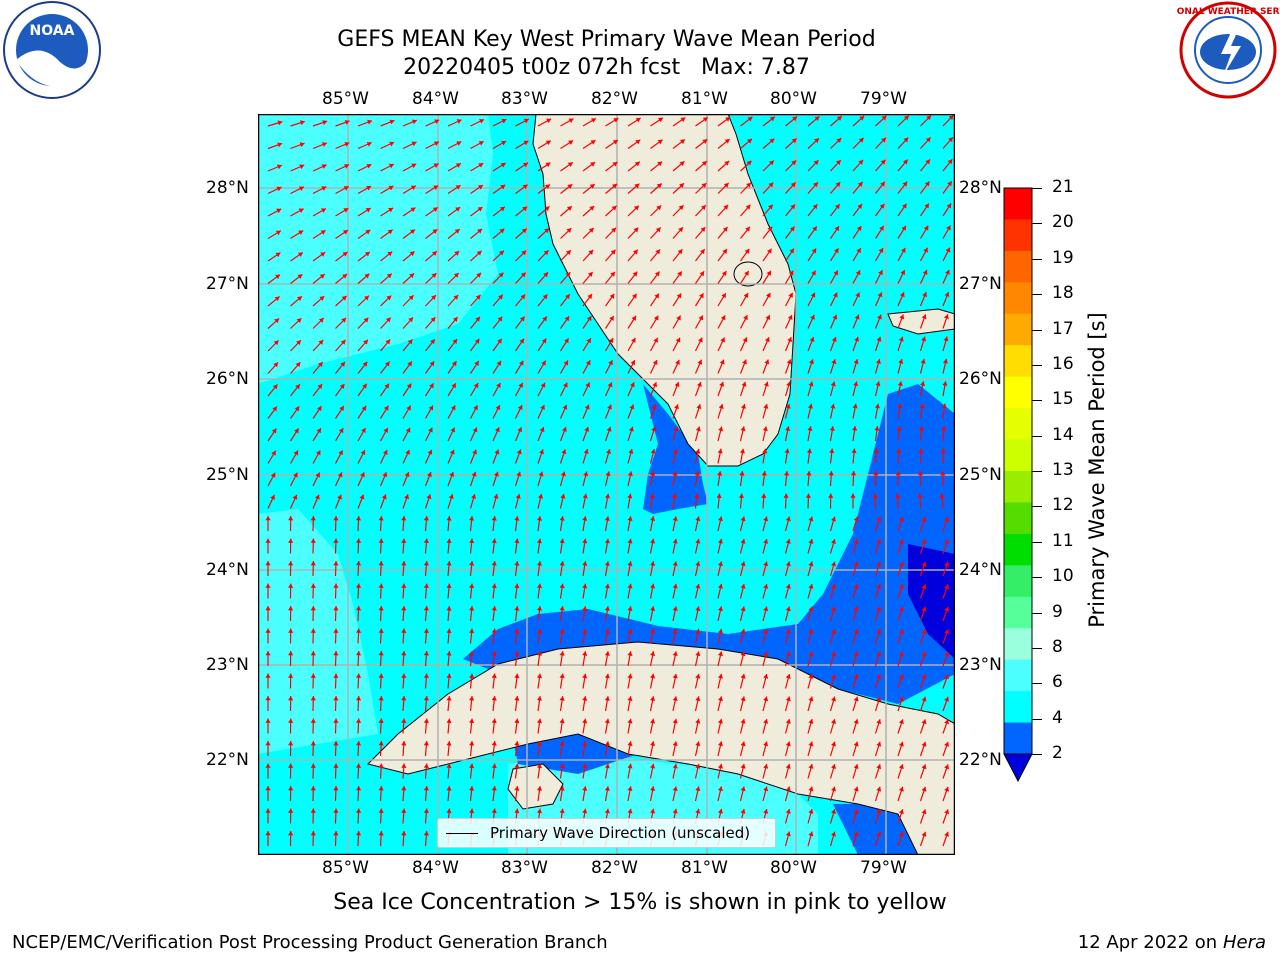  I want to click on colorbar-tick-mark, so click(1037, 259).